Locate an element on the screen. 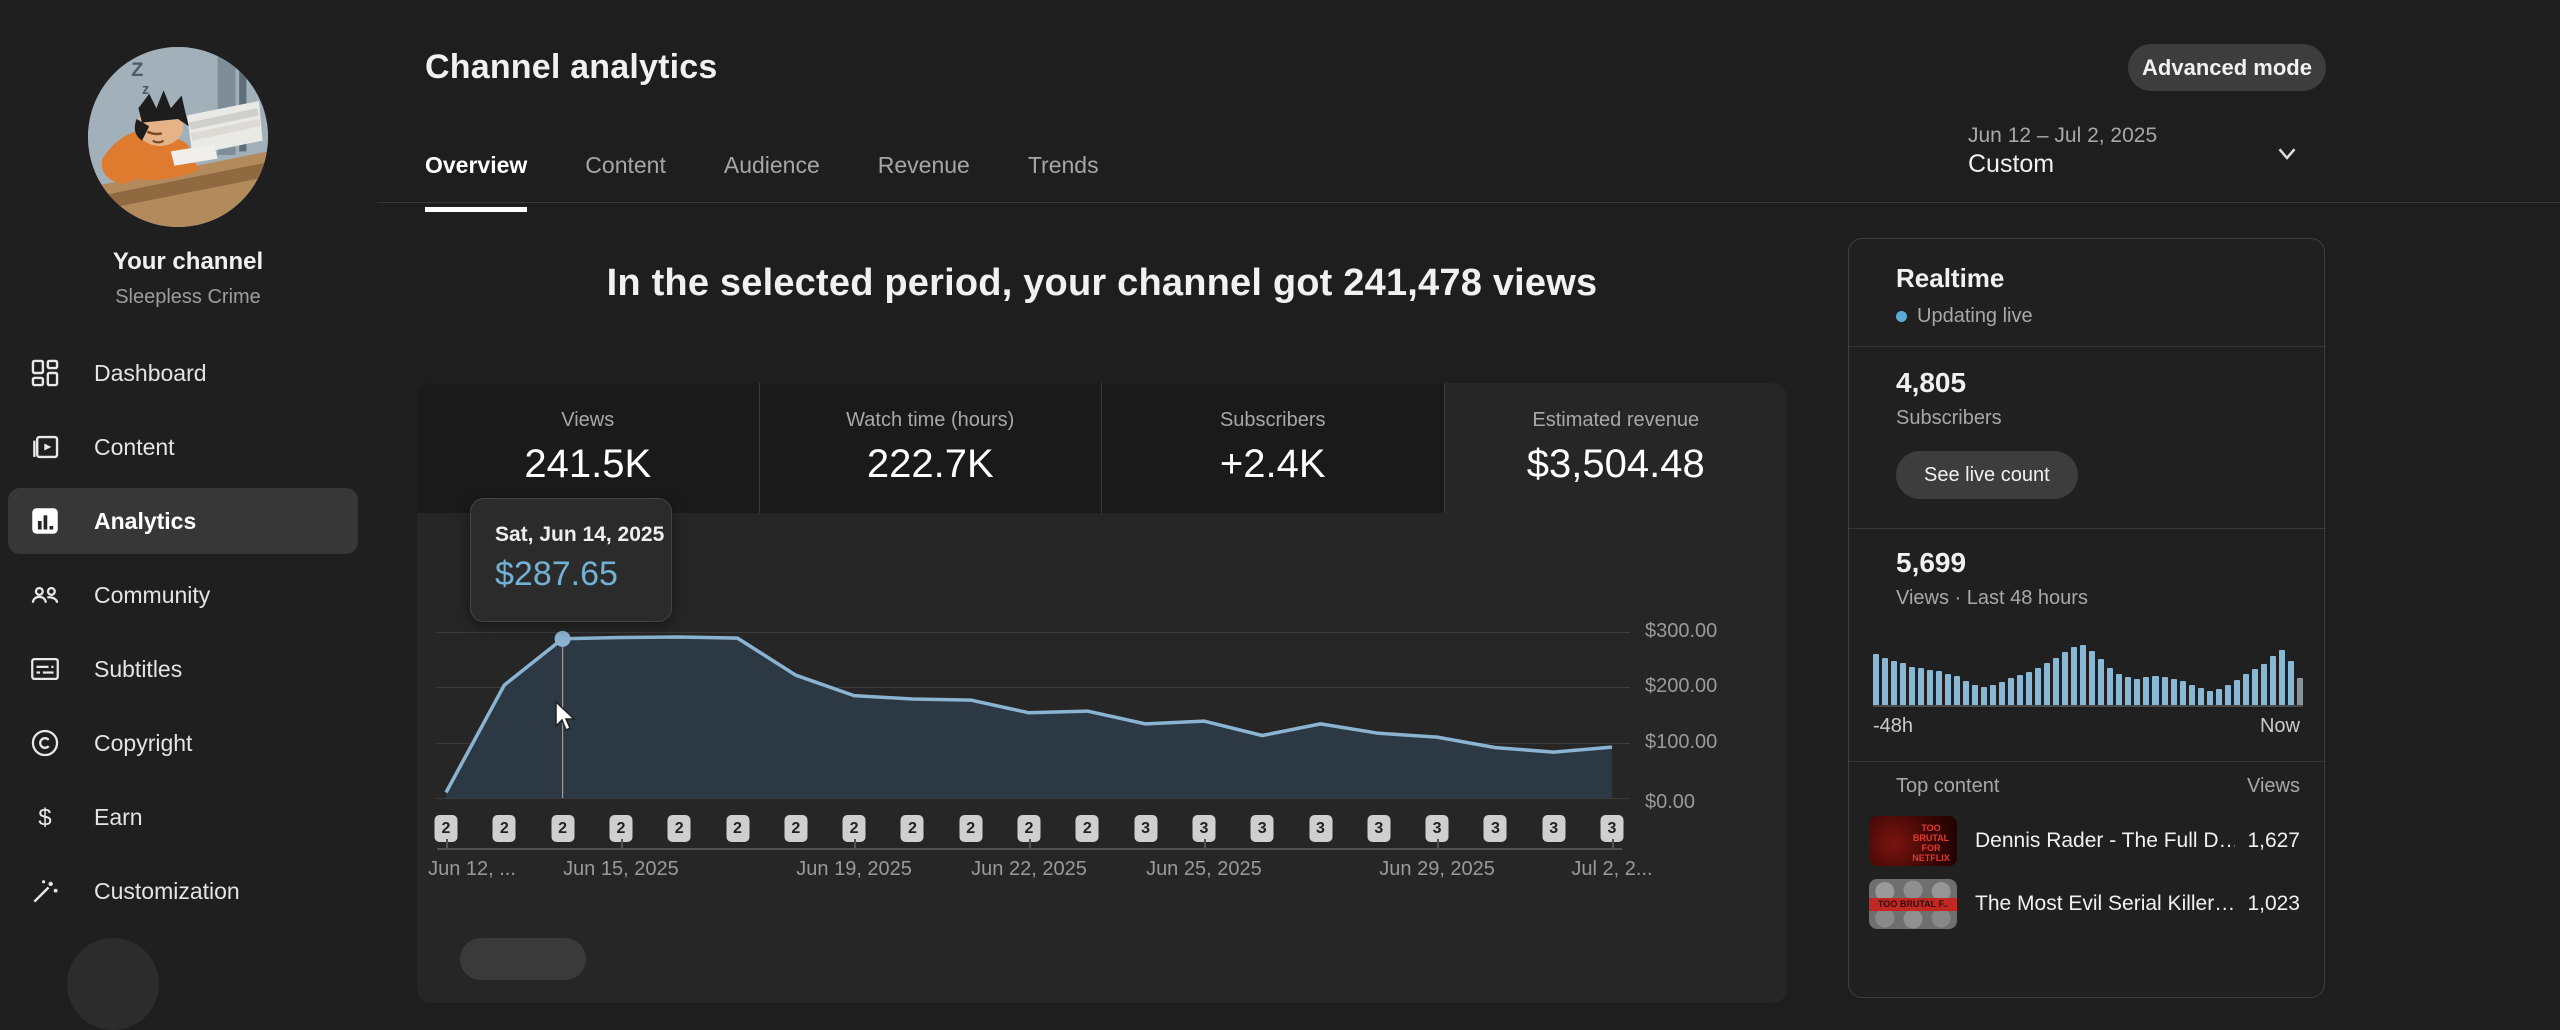  metric-label: Estimated revenue is located at coordinates (1616, 420).